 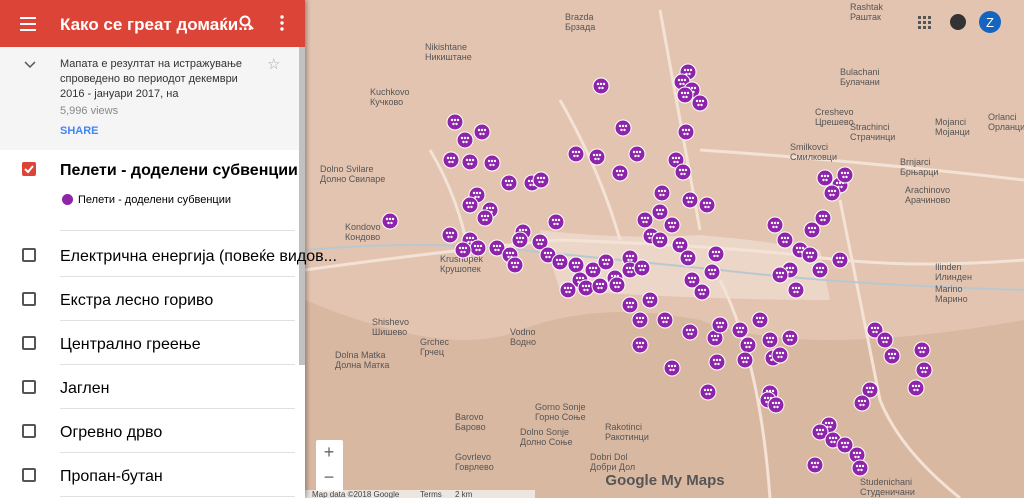 I want to click on share-button: SHARE, so click(x=79, y=131).